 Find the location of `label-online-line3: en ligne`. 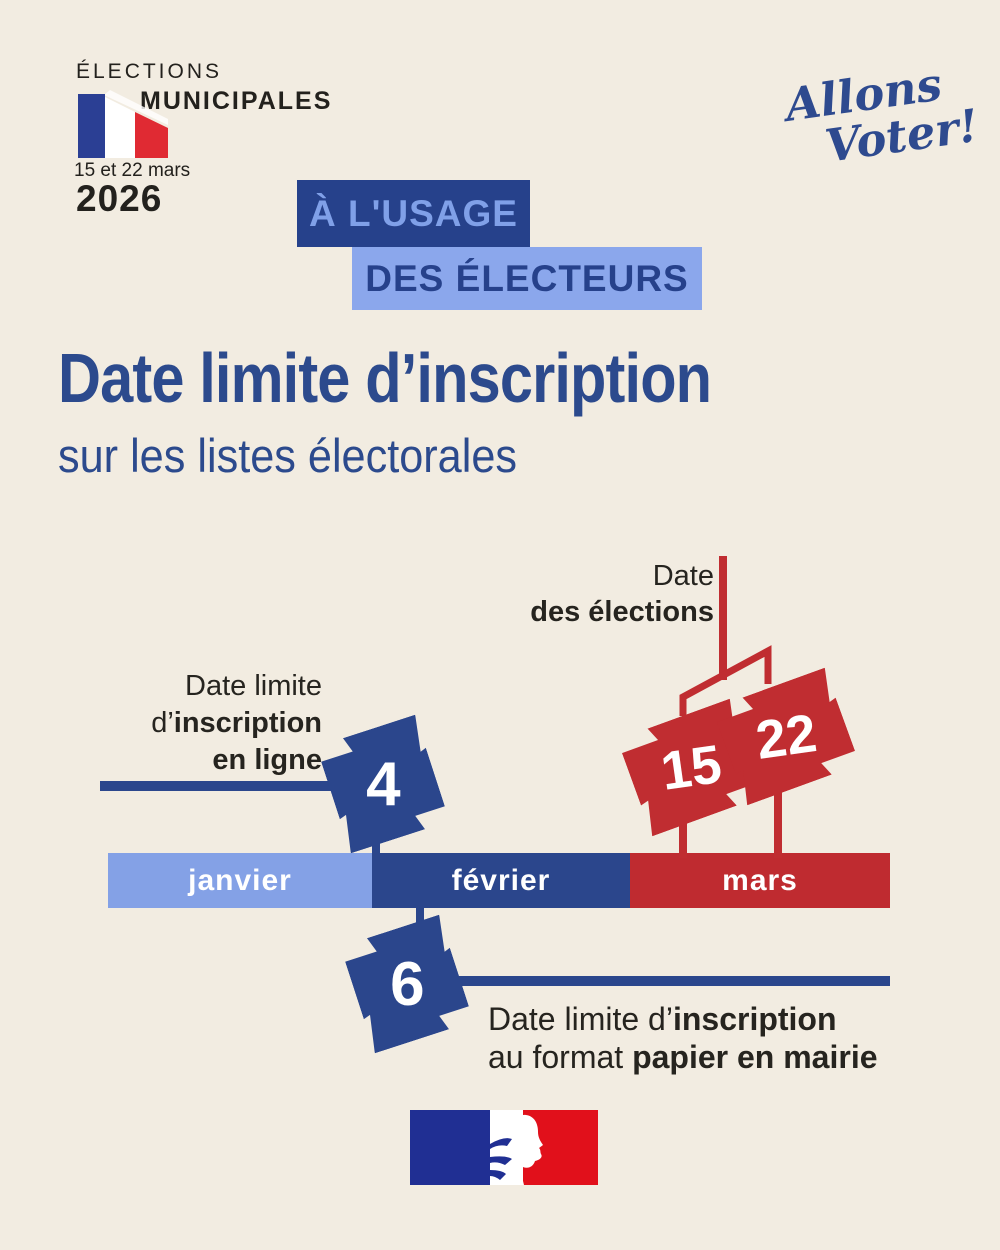

label-online-line3: en ligne is located at coordinates (267, 760).